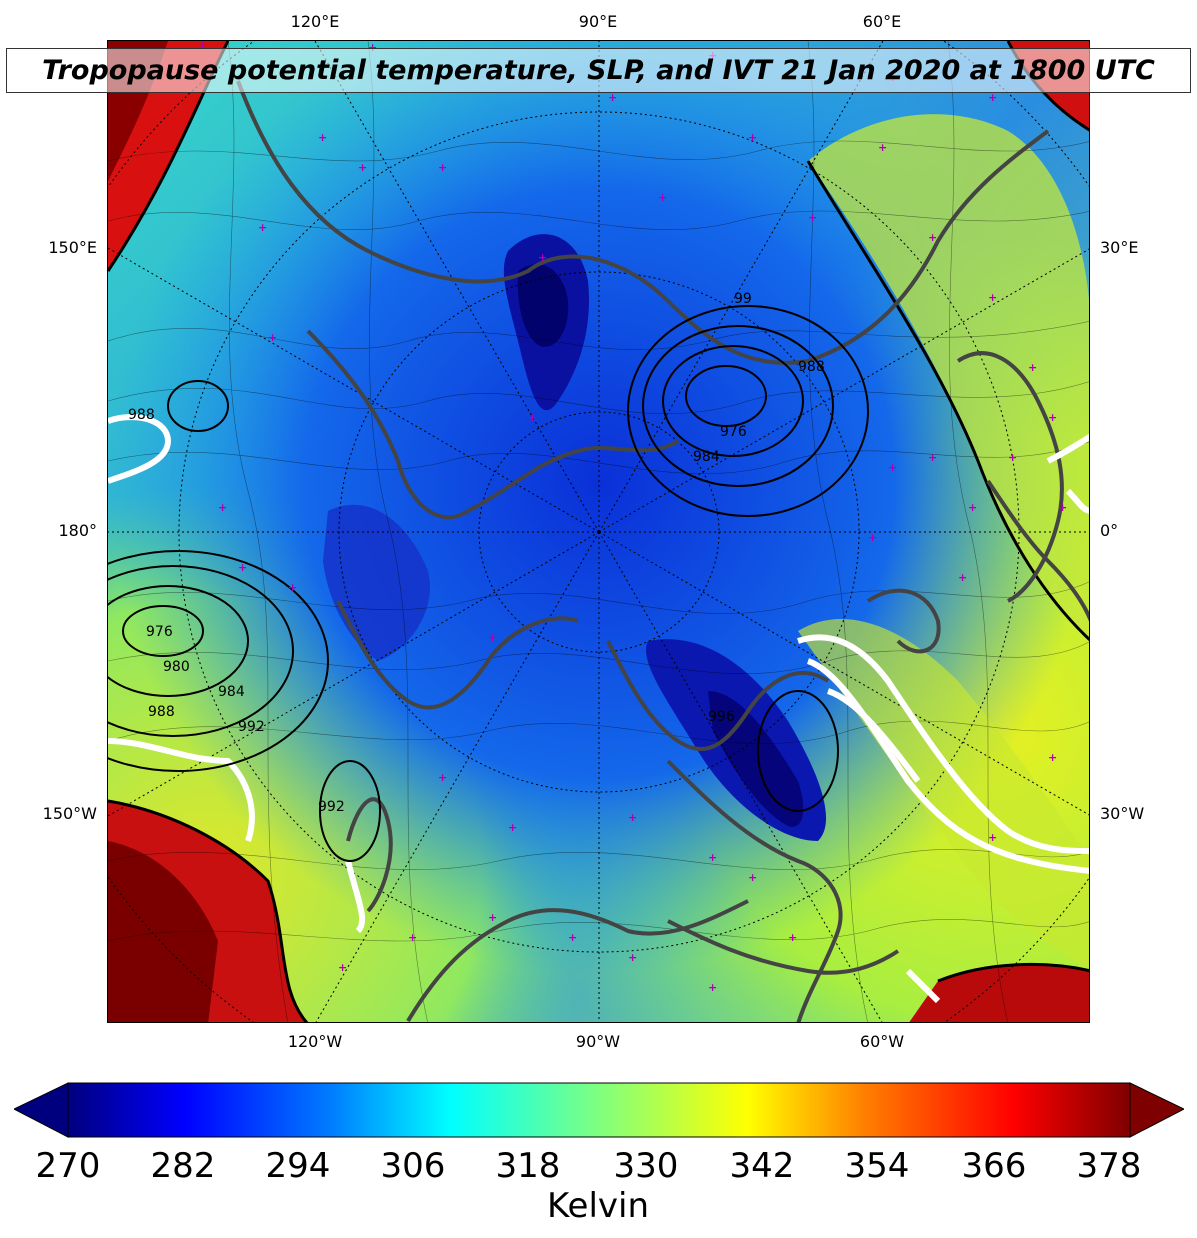 The image size is (1197, 1238). I want to click on warm-region-se, so click(999, 993).